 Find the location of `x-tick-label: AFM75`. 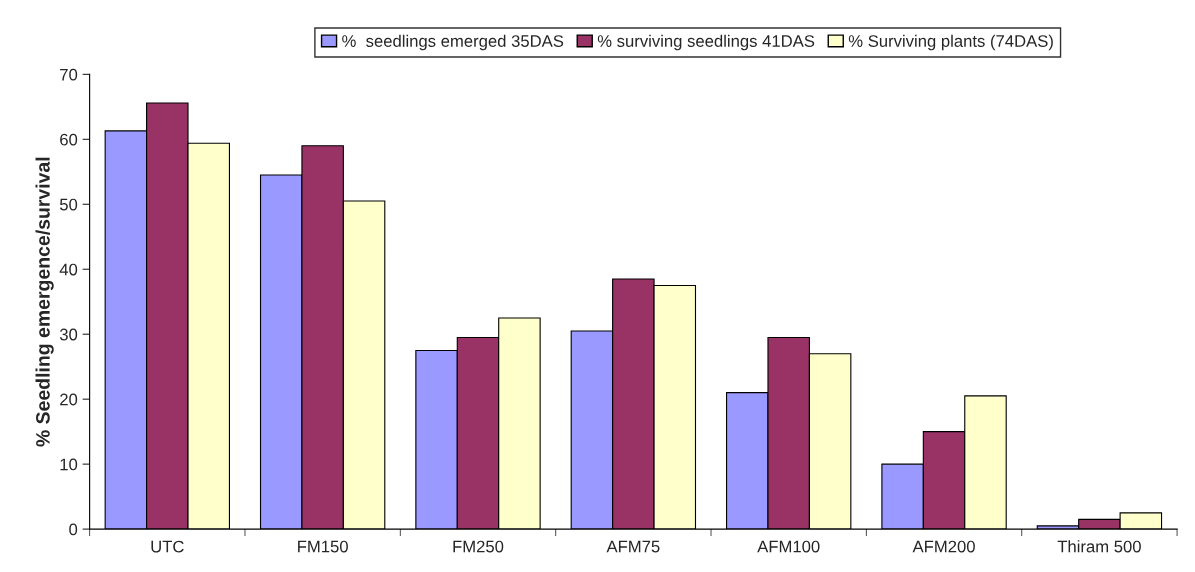

x-tick-label: AFM75 is located at coordinates (633, 546).